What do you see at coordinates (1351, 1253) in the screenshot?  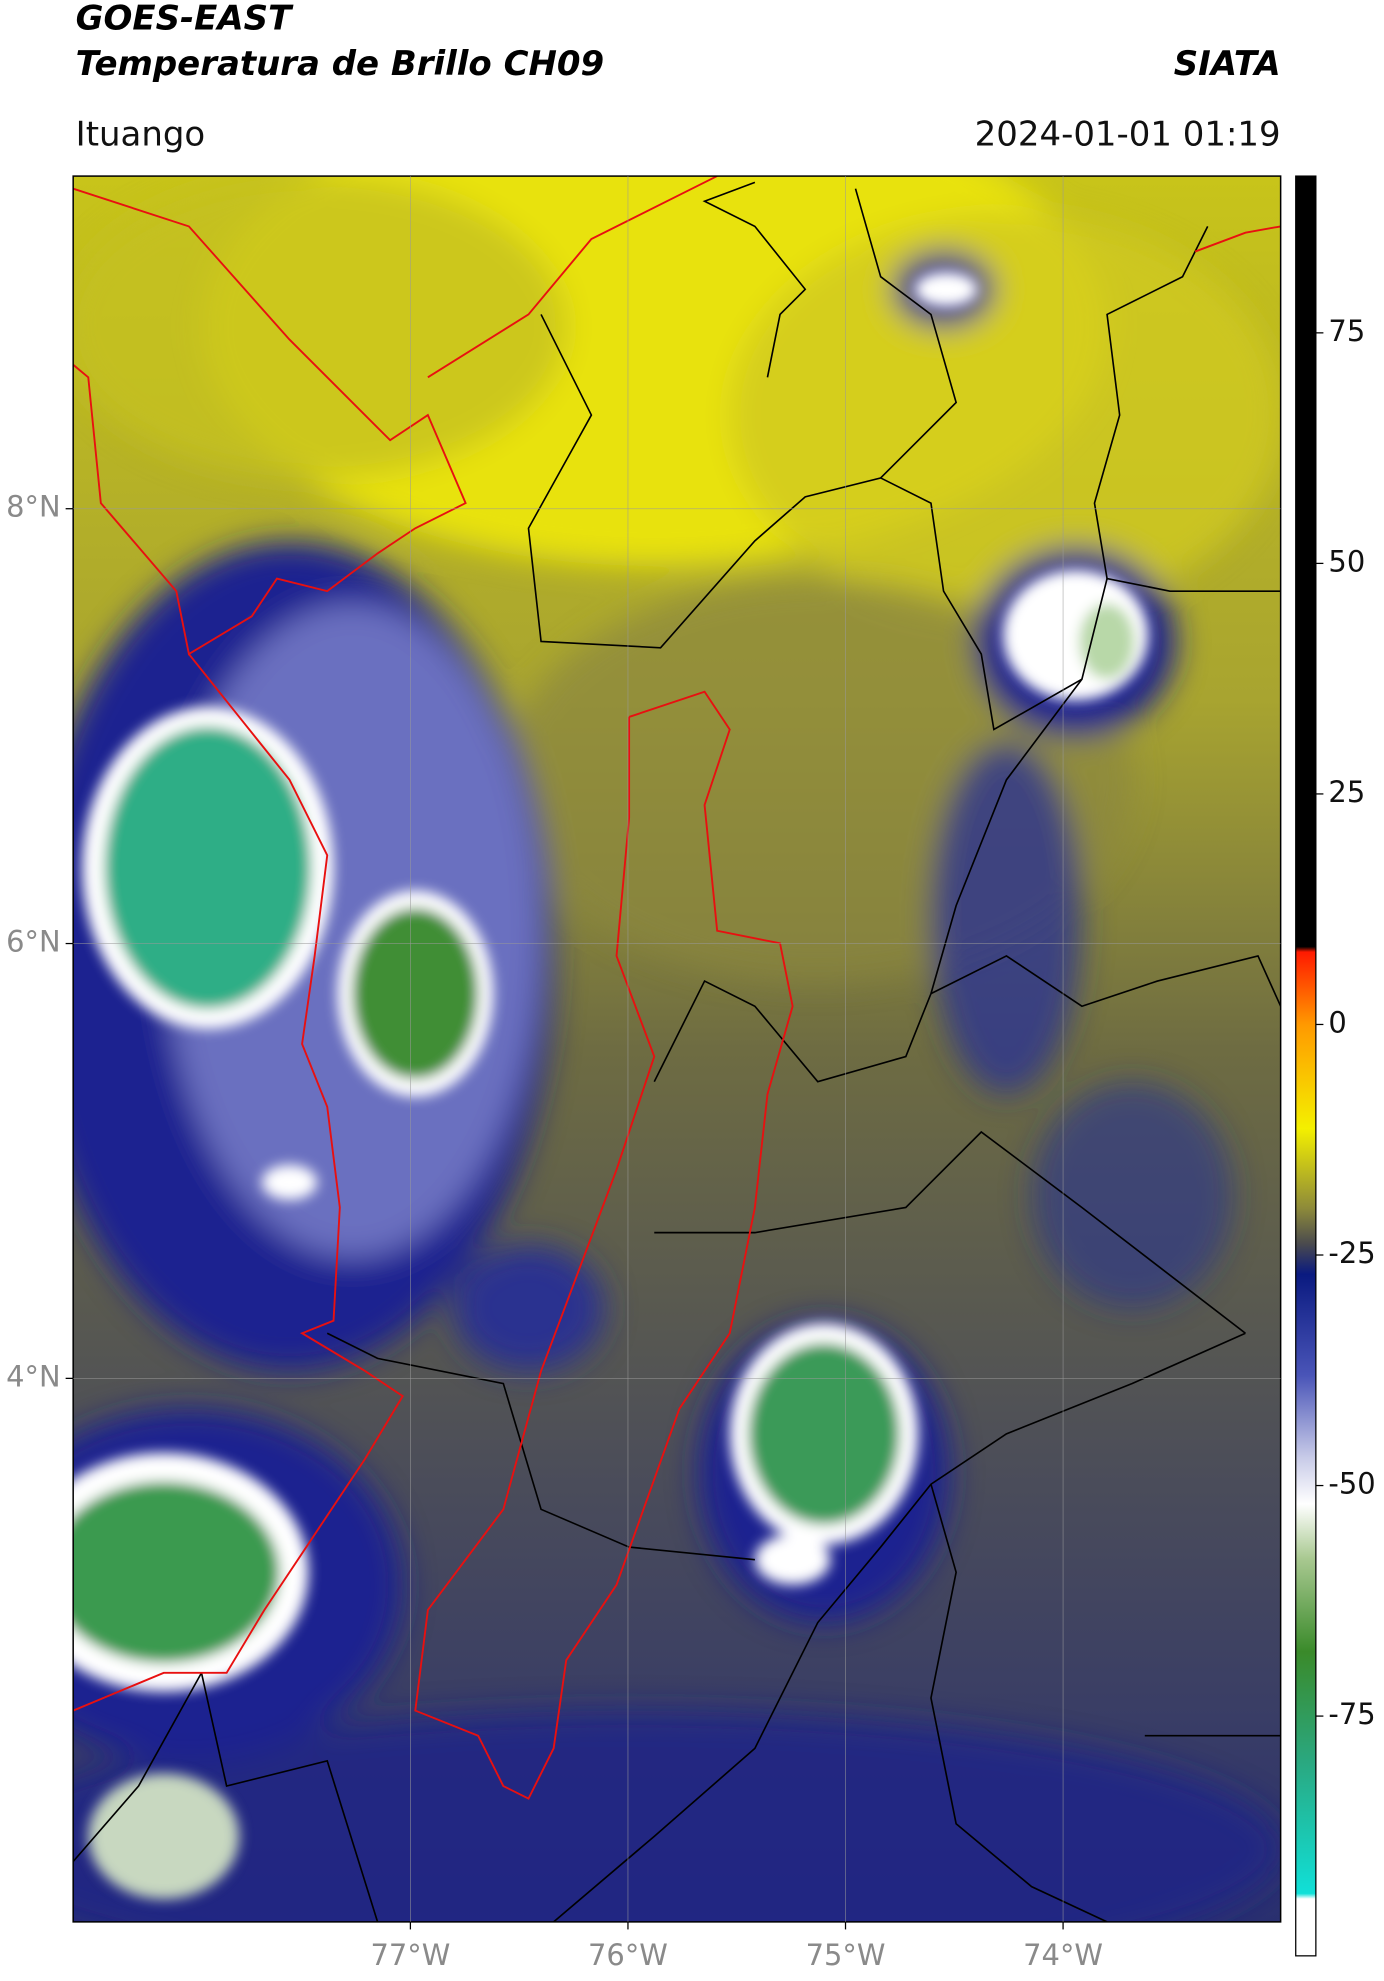 I see `colorbar-label: -25` at bounding box center [1351, 1253].